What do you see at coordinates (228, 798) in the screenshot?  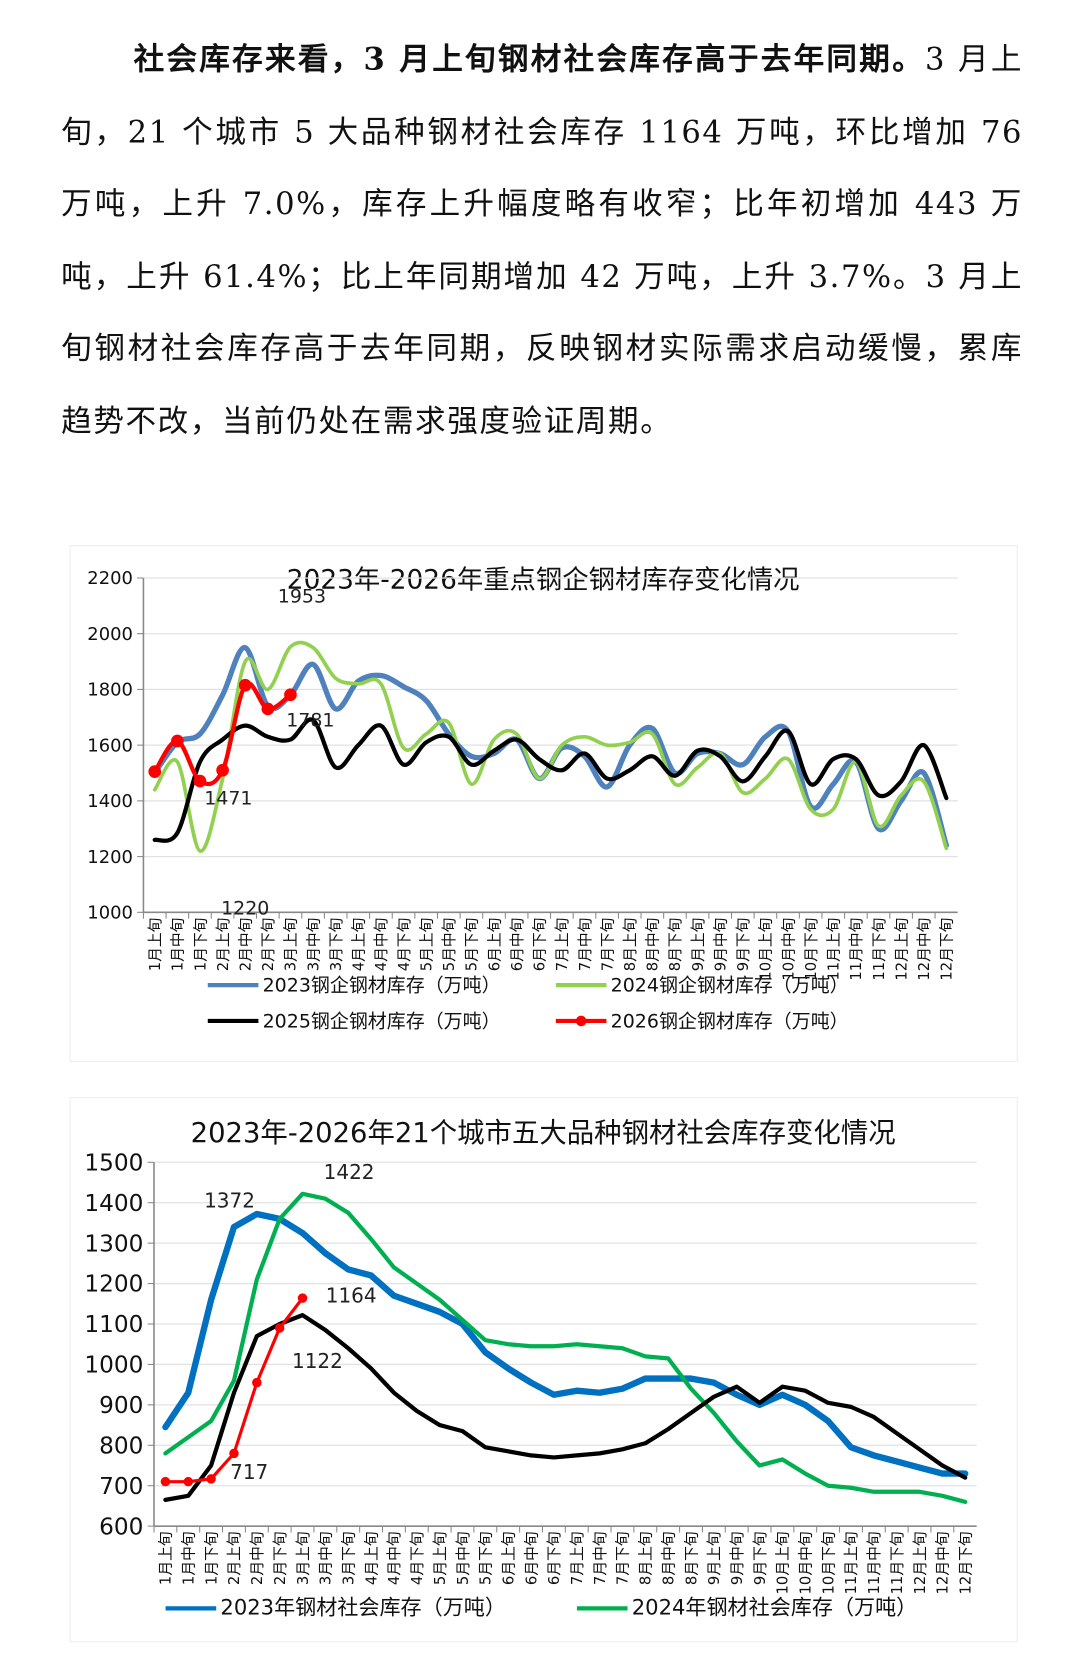 I see `data-label: 1471` at bounding box center [228, 798].